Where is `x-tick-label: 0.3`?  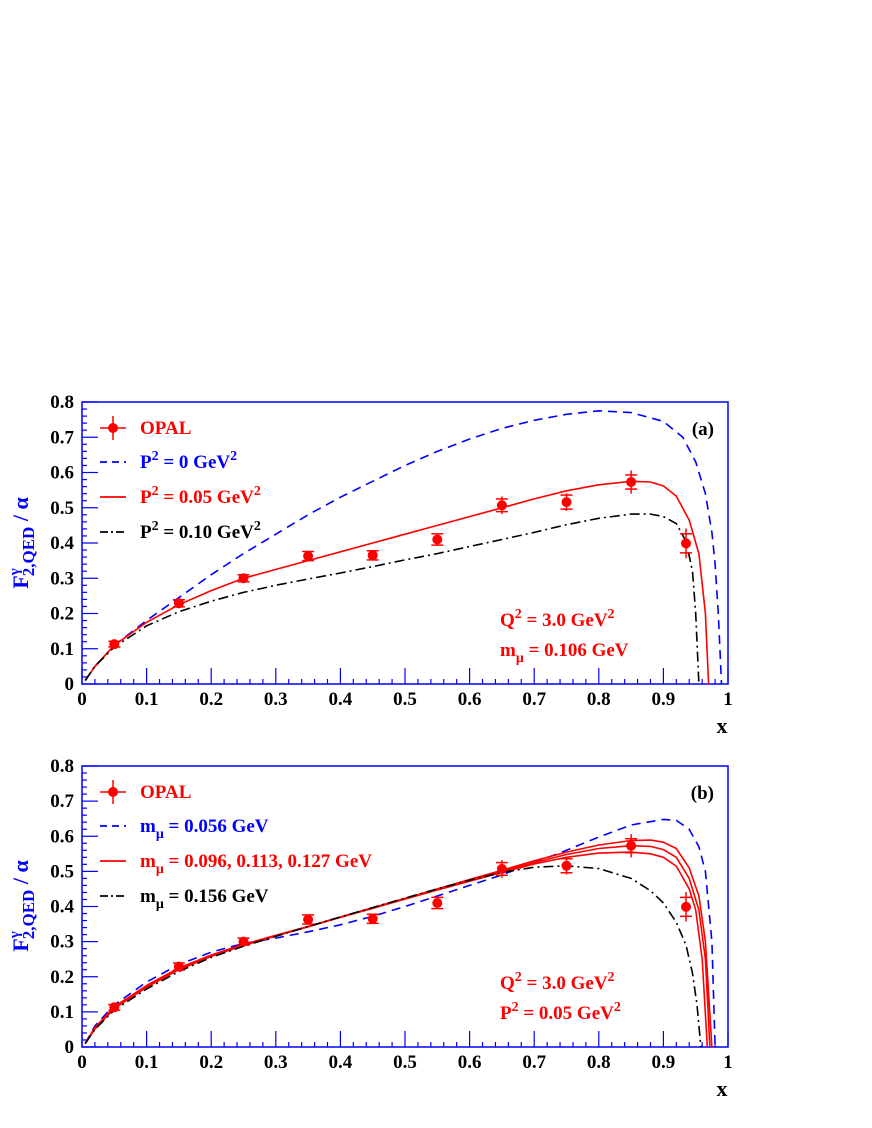 x-tick-label: 0.3 is located at coordinates (276, 699).